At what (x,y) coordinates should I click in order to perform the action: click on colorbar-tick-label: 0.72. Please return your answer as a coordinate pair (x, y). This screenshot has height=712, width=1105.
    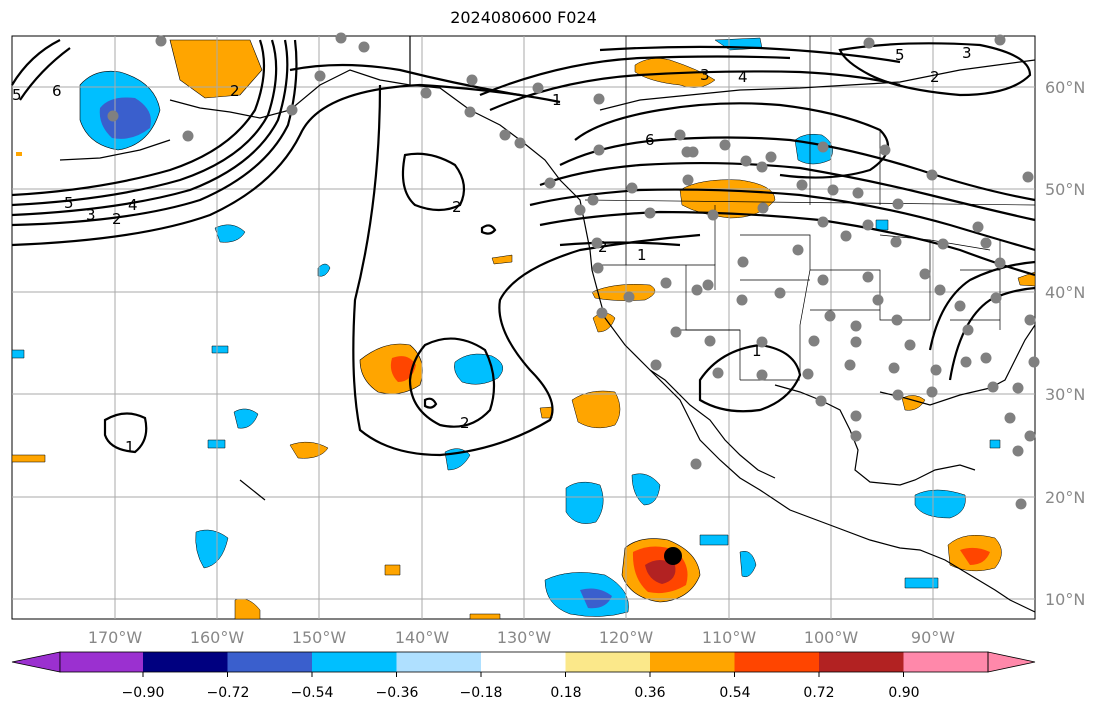
    Looking at the image, I should click on (818, 693).